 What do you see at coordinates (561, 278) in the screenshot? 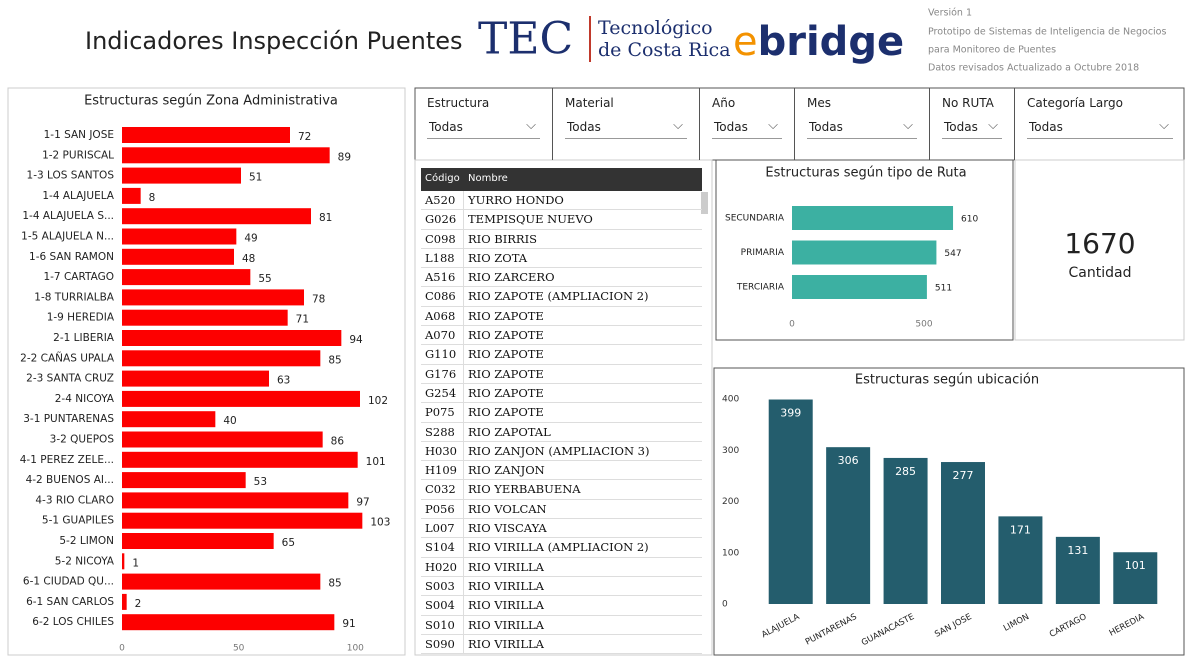
I see `table-row: A516 RIO ZARCERO` at bounding box center [561, 278].